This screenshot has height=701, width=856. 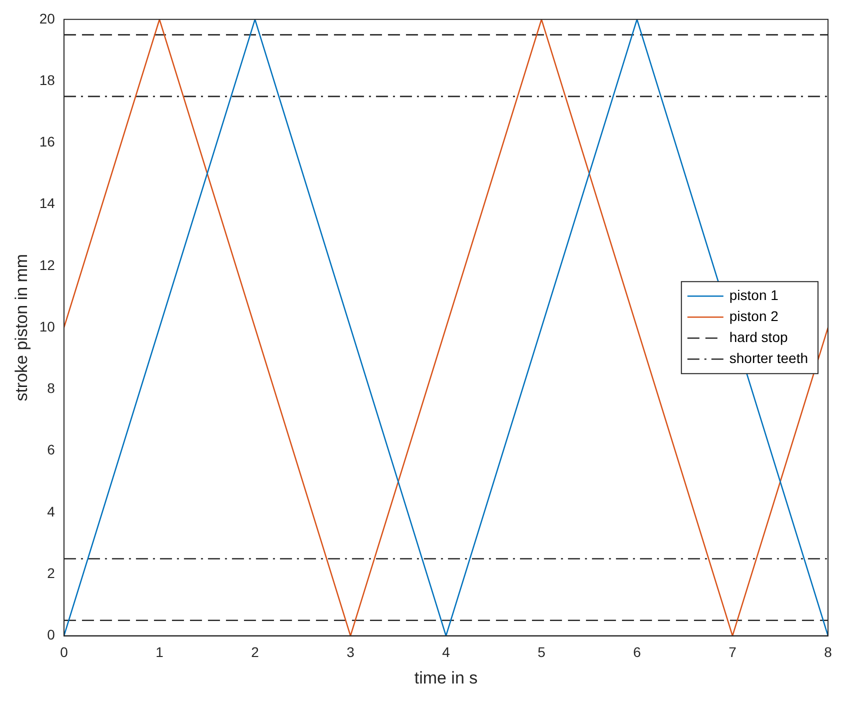 I want to click on y-tick-label: 10, so click(x=47, y=326).